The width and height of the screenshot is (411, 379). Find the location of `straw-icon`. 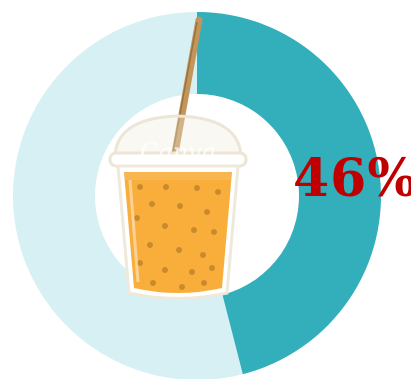

straw-icon is located at coordinates (185, 95).